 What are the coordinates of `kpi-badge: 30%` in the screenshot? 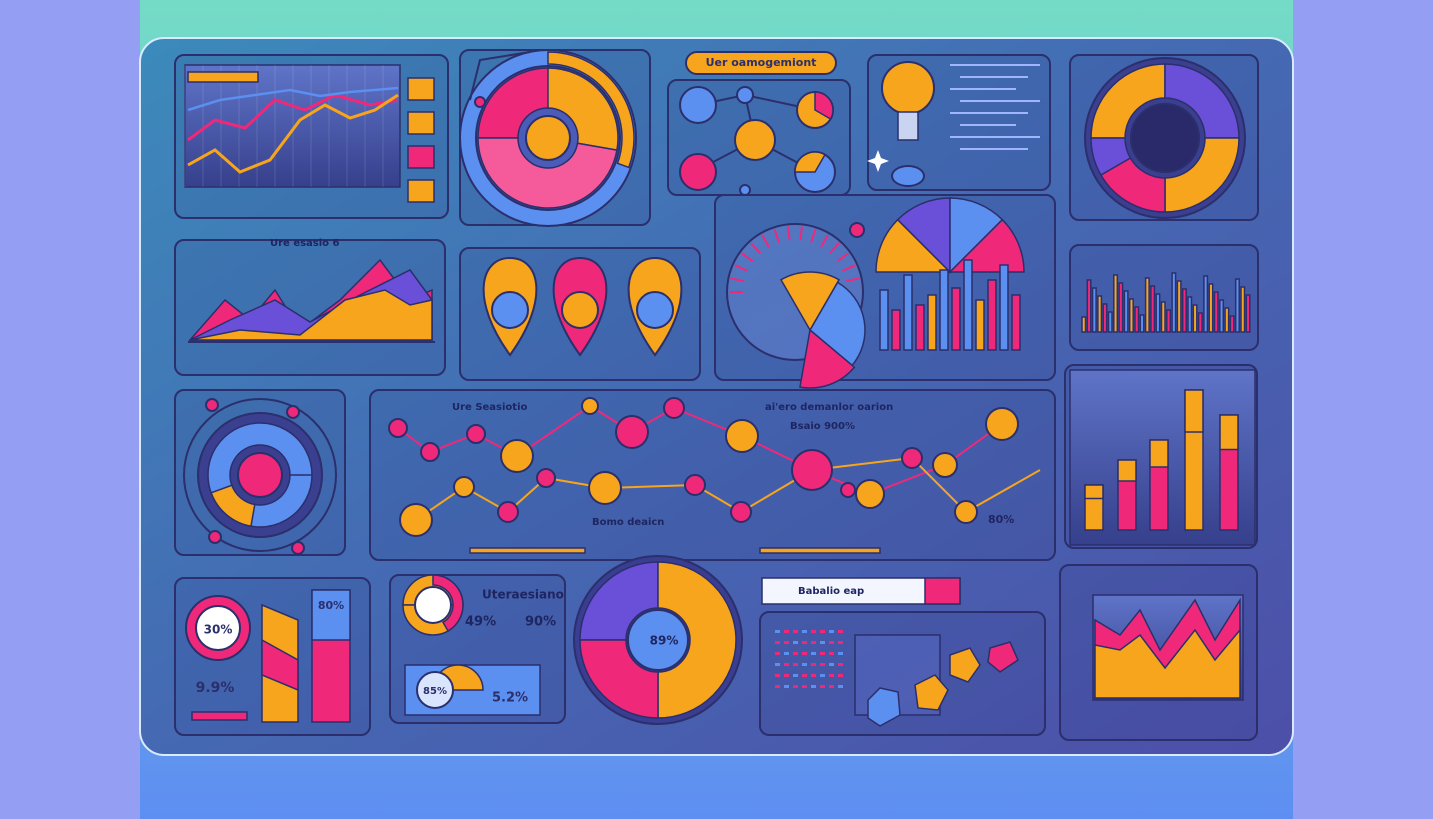 It's located at (218, 630).